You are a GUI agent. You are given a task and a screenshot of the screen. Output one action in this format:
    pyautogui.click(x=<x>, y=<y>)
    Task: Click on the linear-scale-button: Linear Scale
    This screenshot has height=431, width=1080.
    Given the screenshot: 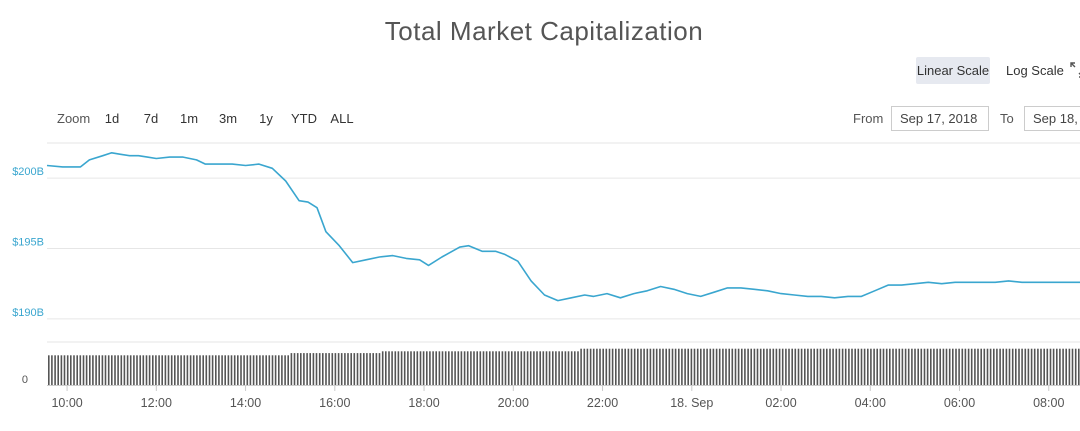 What is the action you would take?
    pyautogui.click(x=953, y=70)
    